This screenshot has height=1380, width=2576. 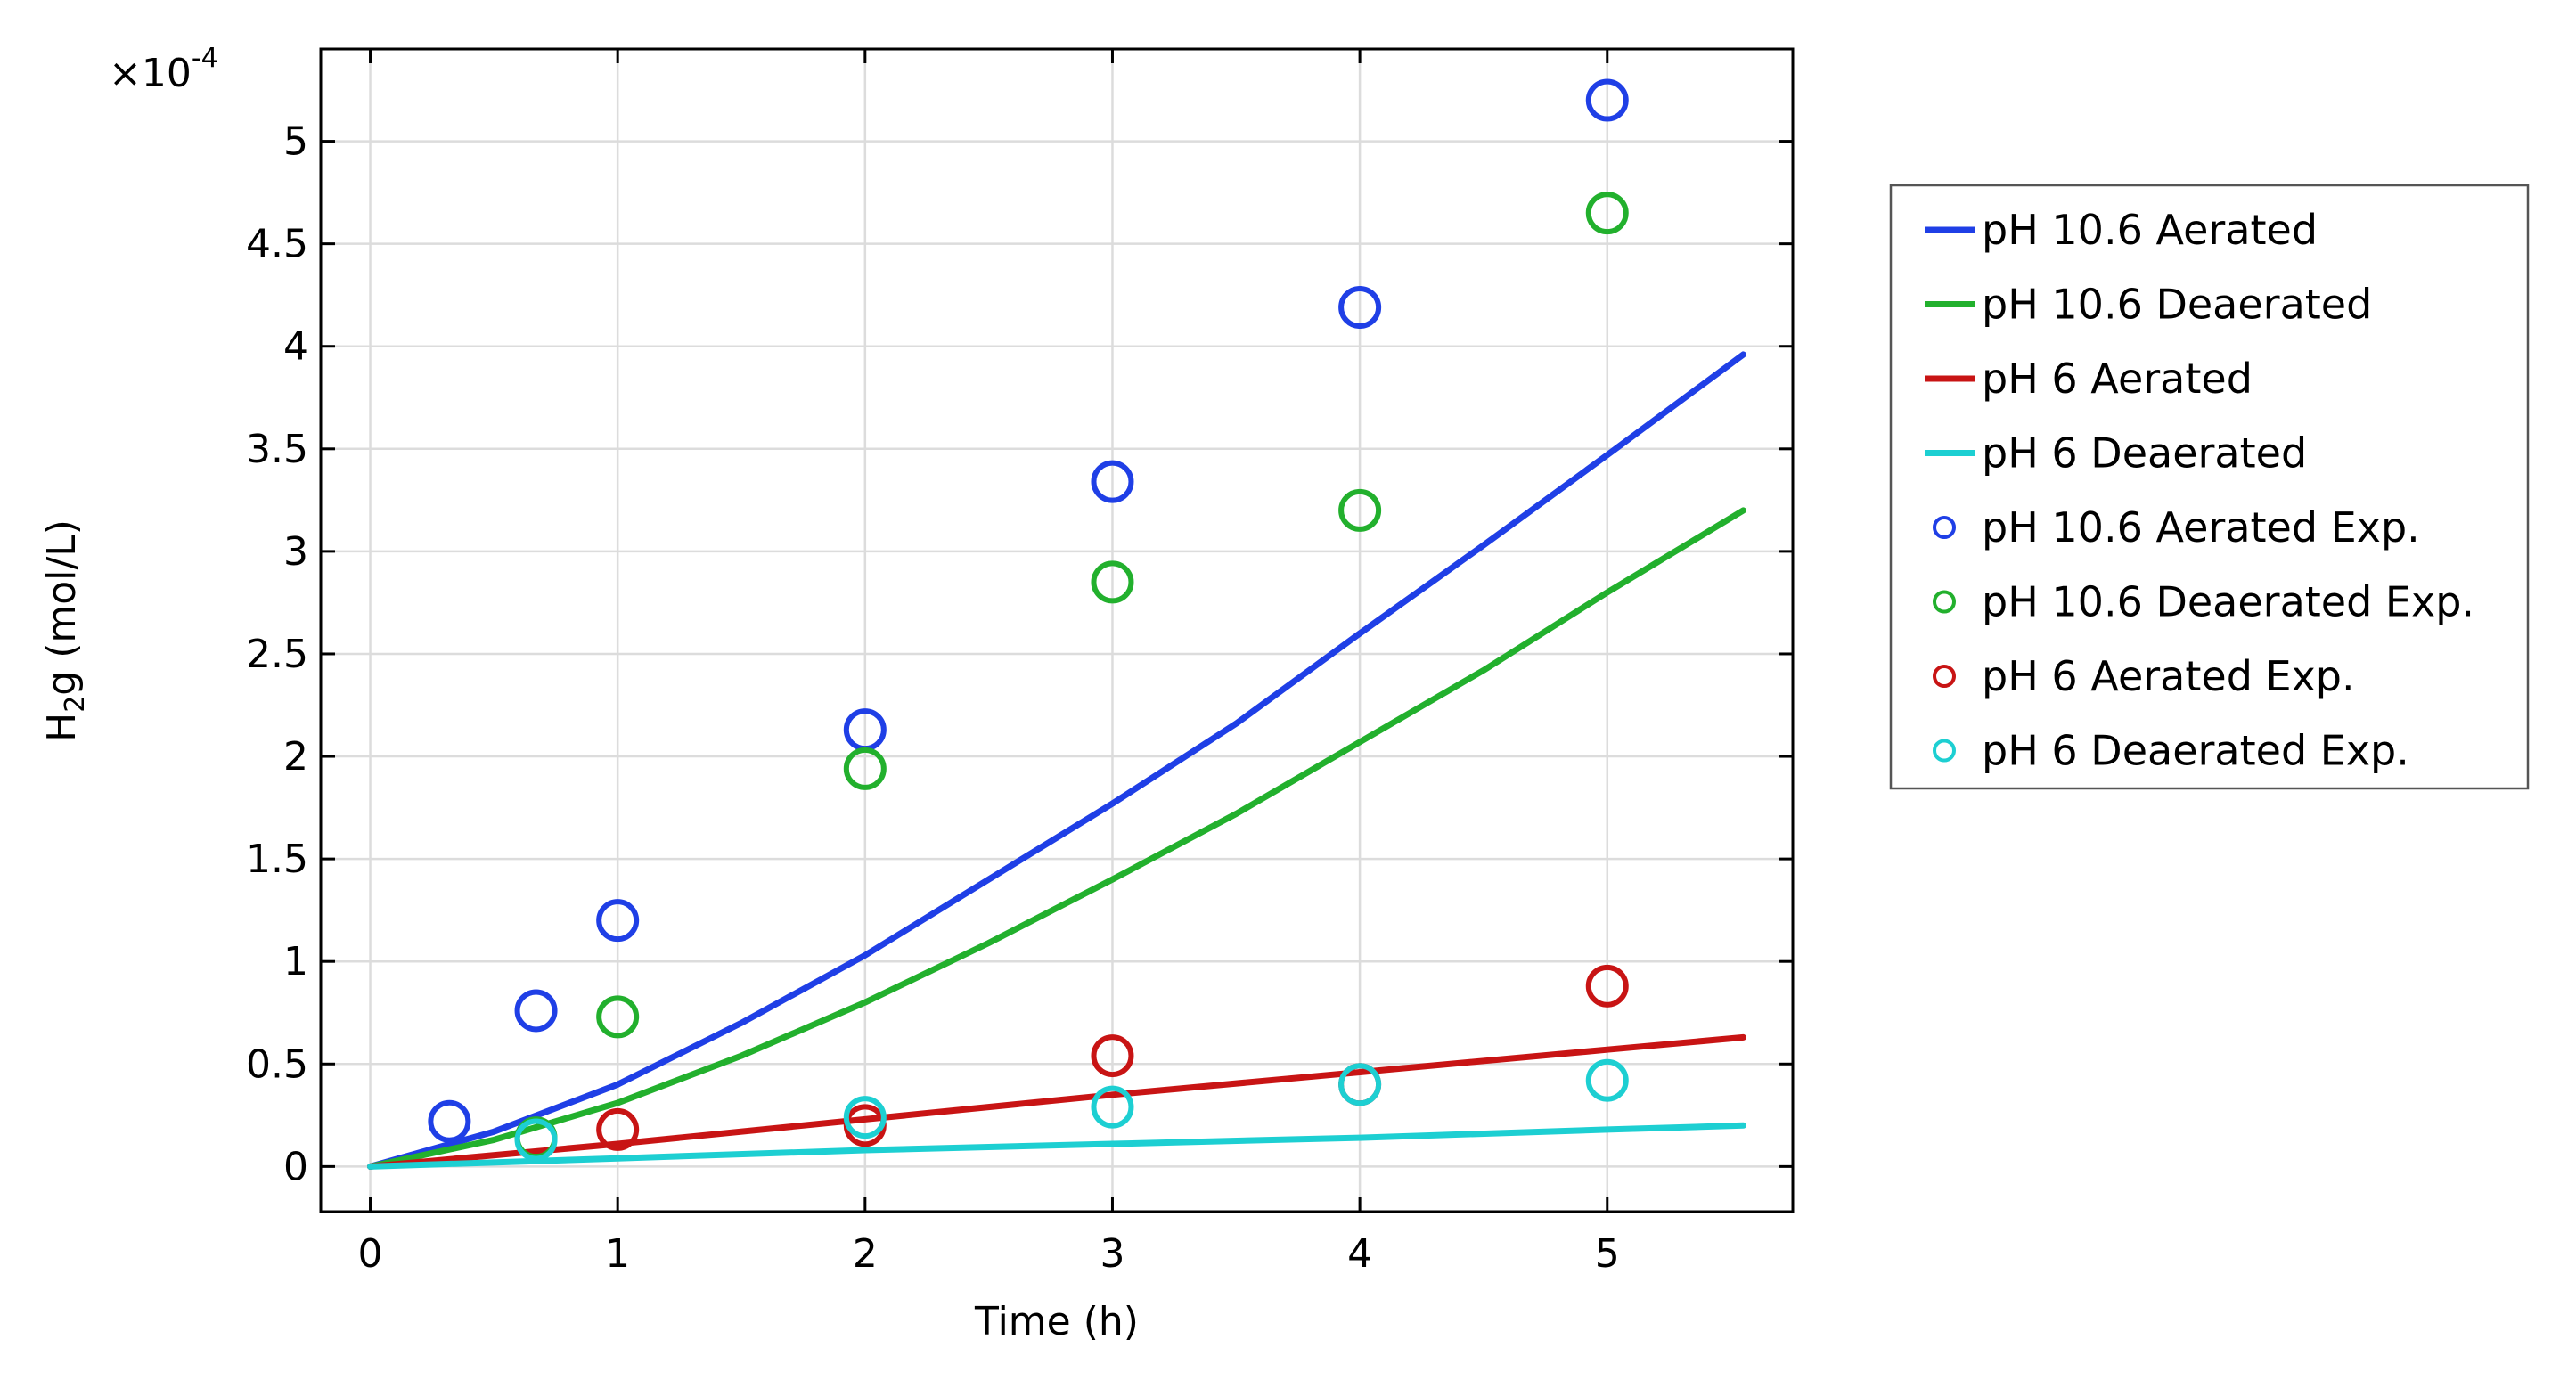 What do you see at coordinates (865, 1254) in the screenshot?
I see `x-tick-label: 2` at bounding box center [865, 1254].